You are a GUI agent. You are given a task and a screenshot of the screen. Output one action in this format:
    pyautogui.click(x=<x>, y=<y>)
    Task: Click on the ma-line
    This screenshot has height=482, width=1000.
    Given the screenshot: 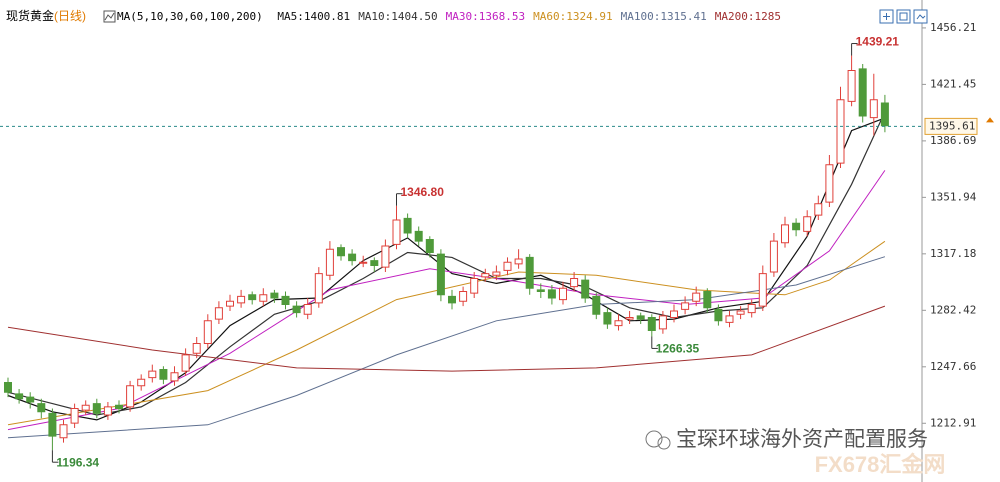 What is the action you would take?
    pyautogui.click(x=446, y=338)
    